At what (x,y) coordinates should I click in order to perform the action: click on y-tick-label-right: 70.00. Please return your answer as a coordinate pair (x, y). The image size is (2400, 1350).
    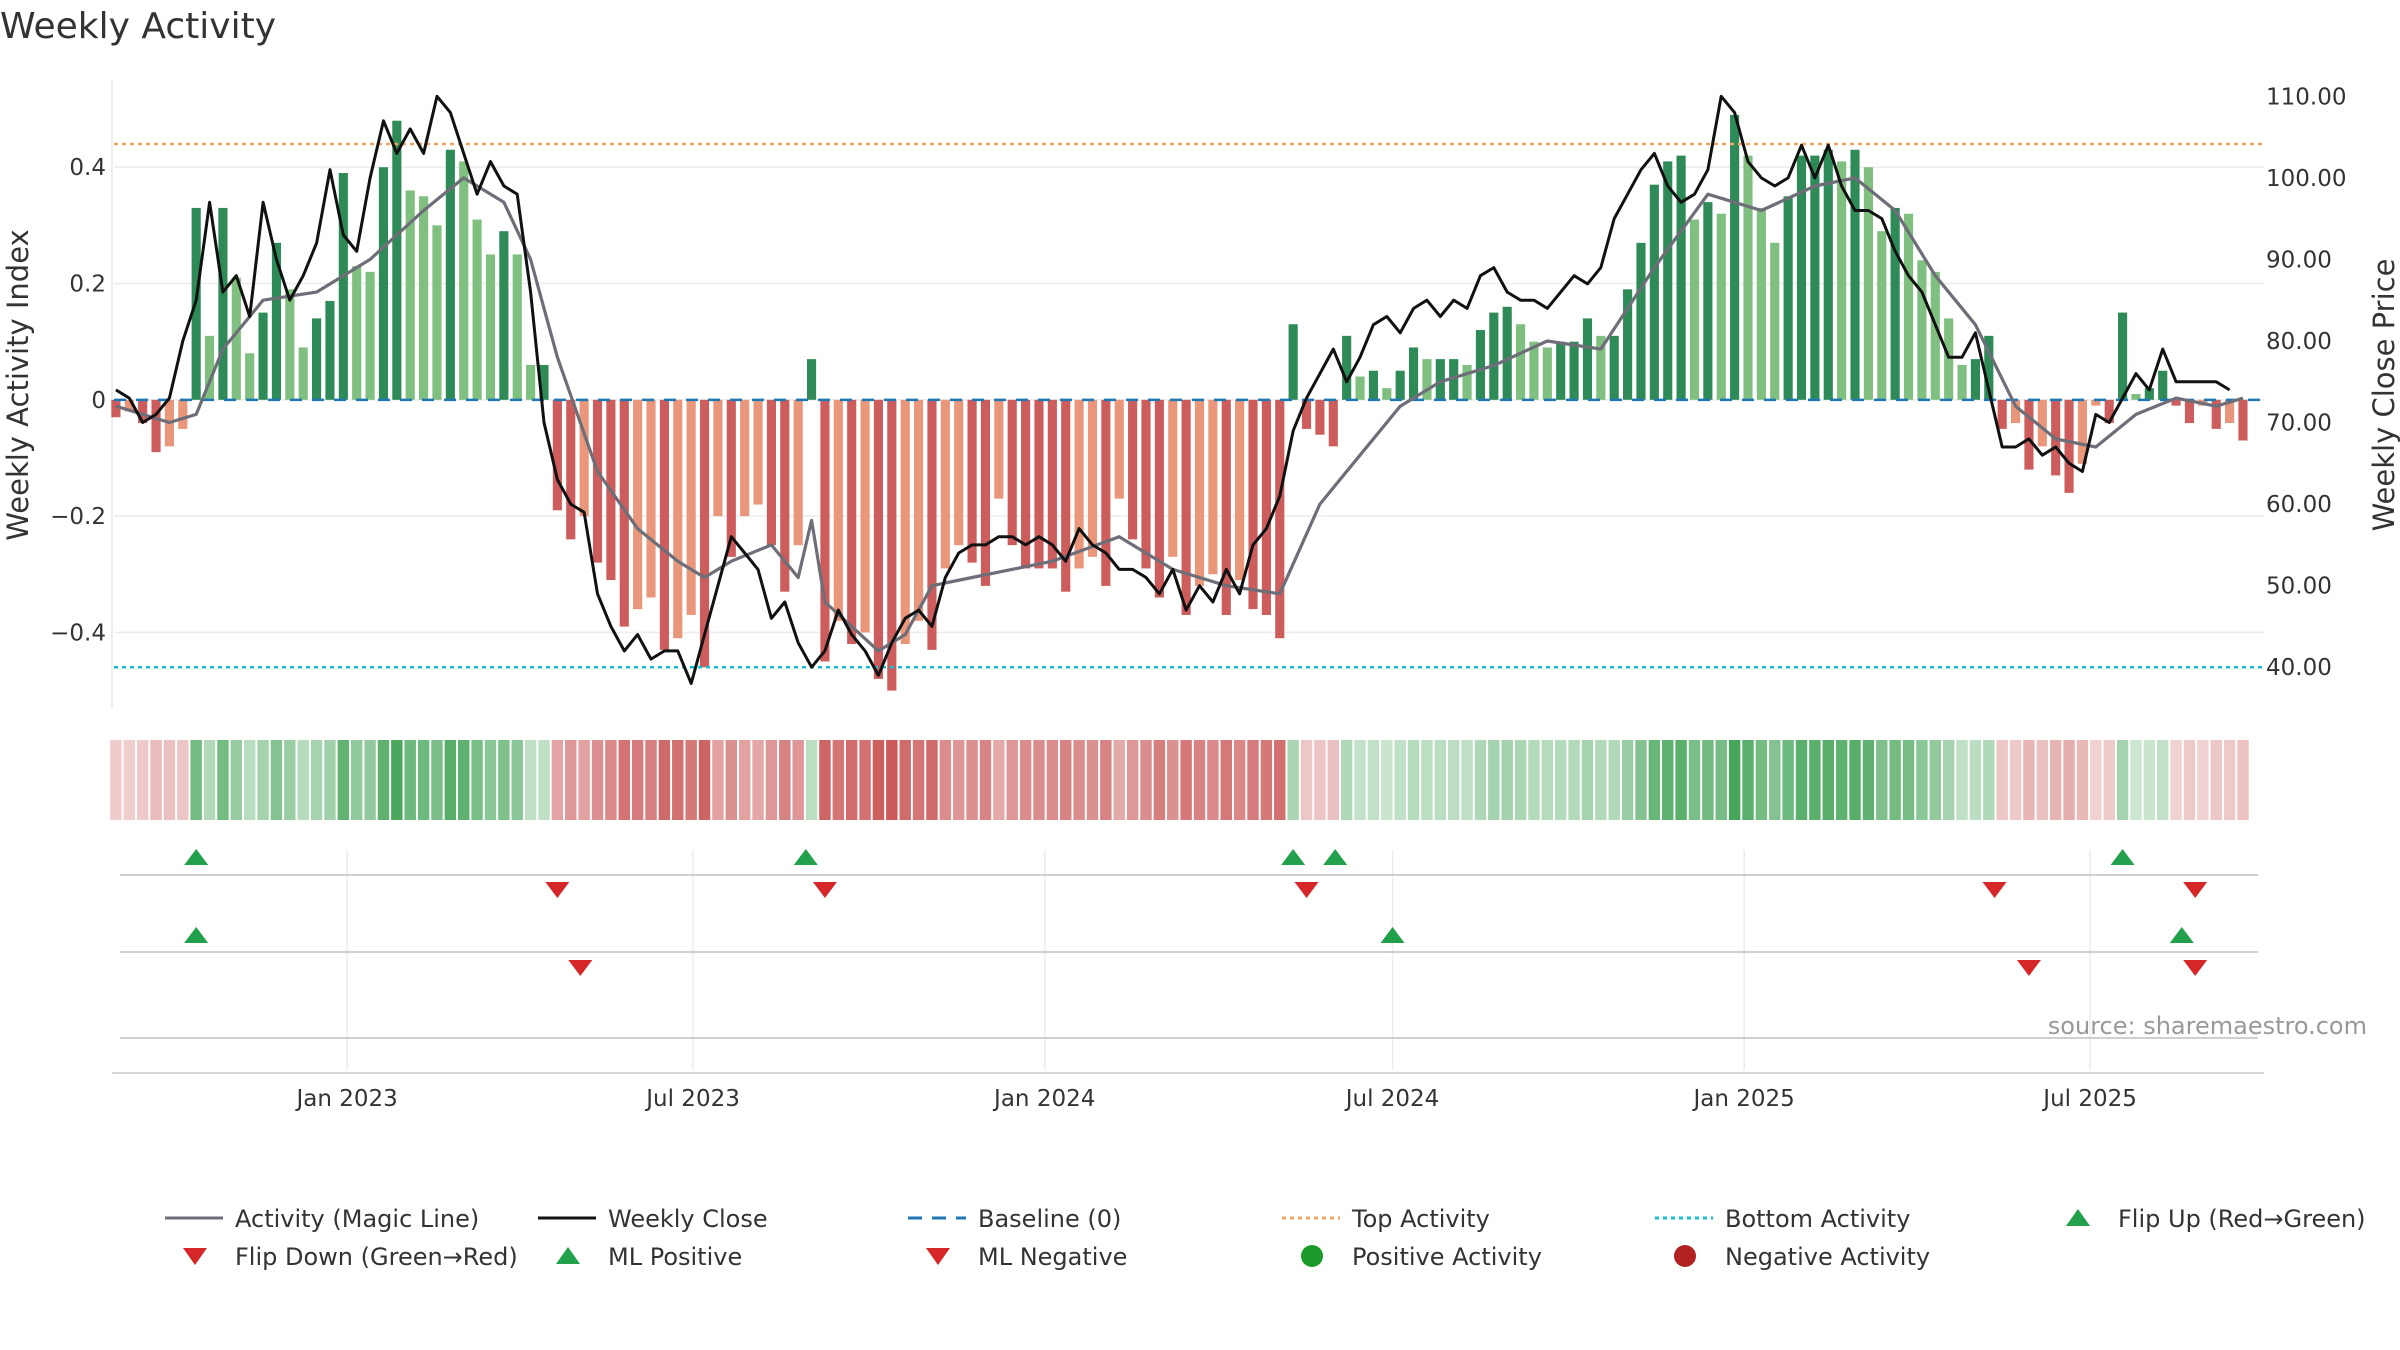
    Looking at the image, I should click on (2299, 424).